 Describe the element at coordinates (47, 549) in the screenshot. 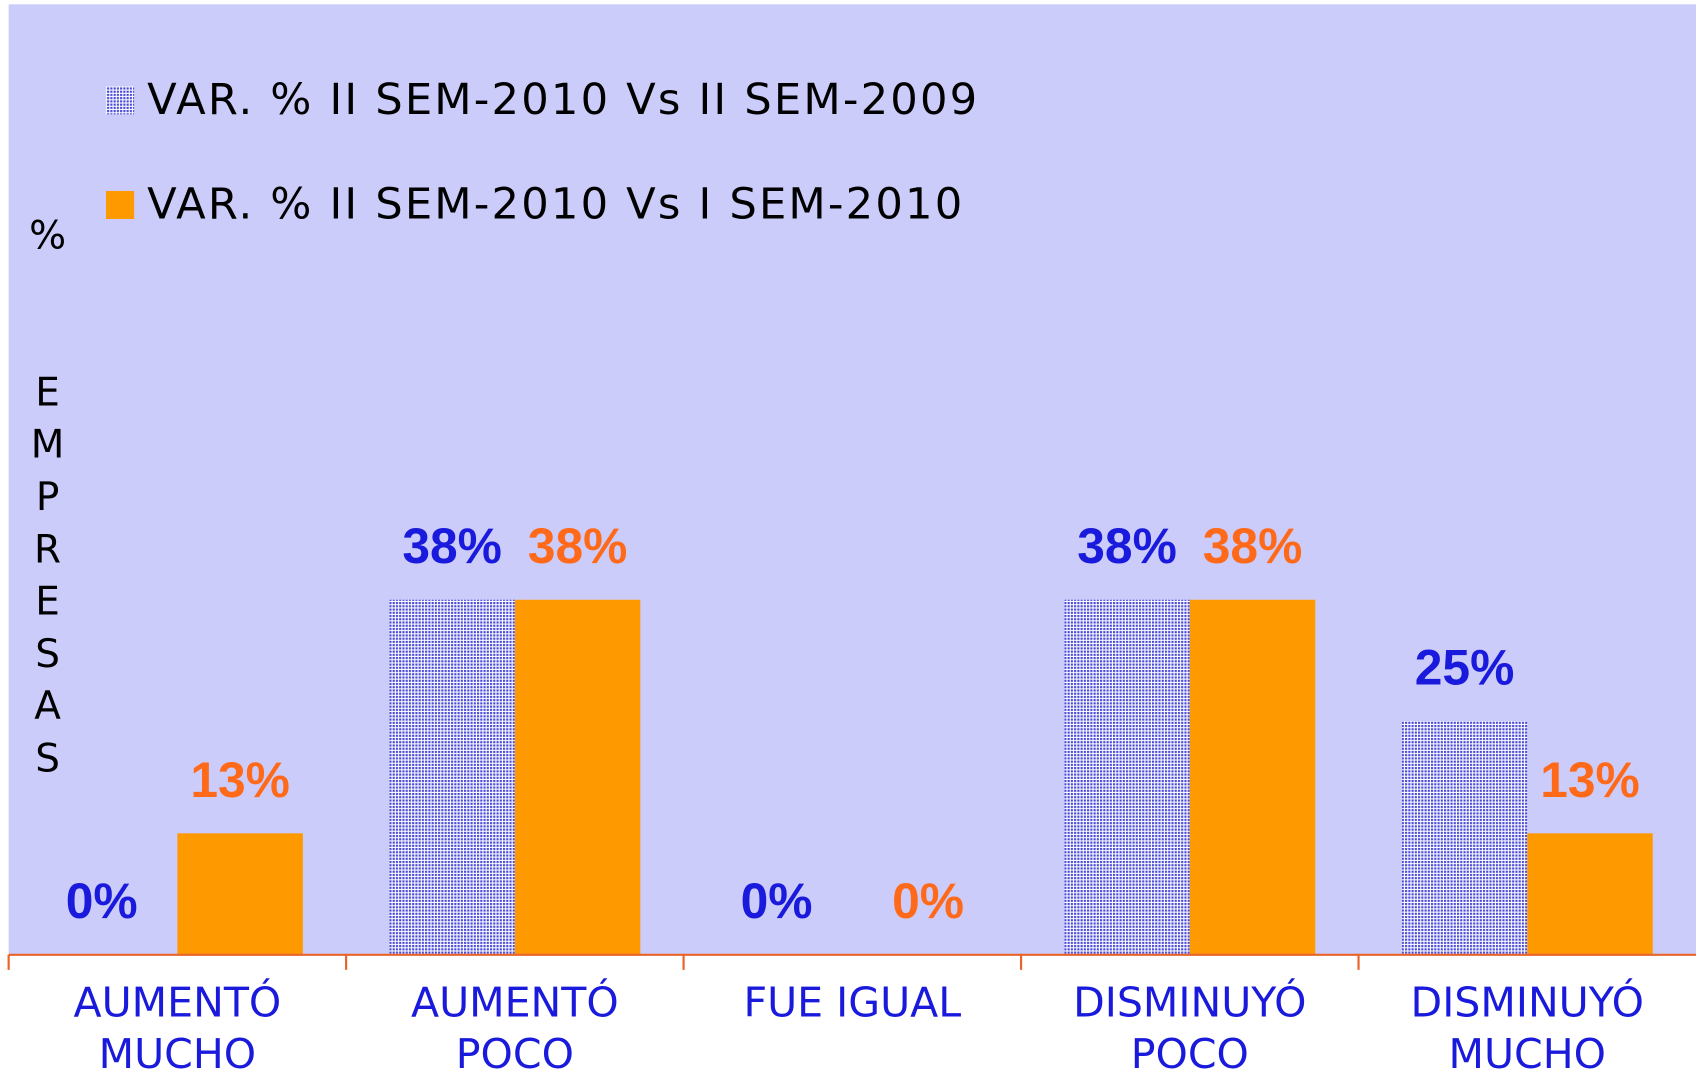

I see `y-axis-label-char: R` at that location.